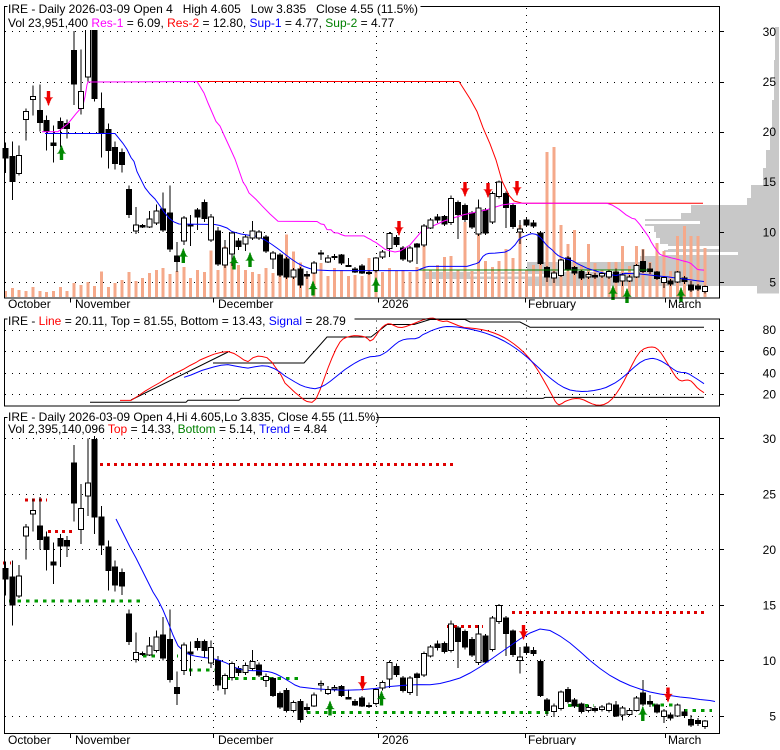 The image size is (780, 750). What do you see at coordinates (770, 330) in the screenshot?
I see `svg-text: 80` at bounding box center [770, 330].